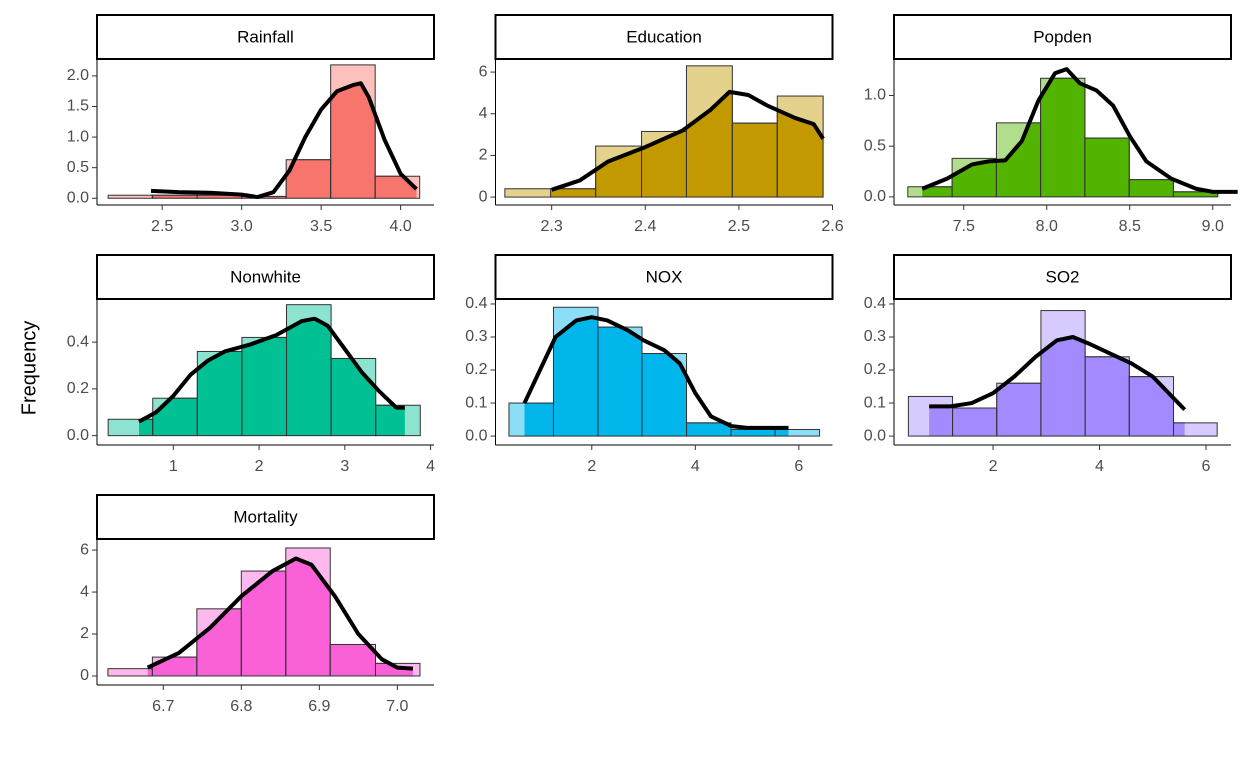  I want to click on x-tick-label: 7.5, so click(964, 226).